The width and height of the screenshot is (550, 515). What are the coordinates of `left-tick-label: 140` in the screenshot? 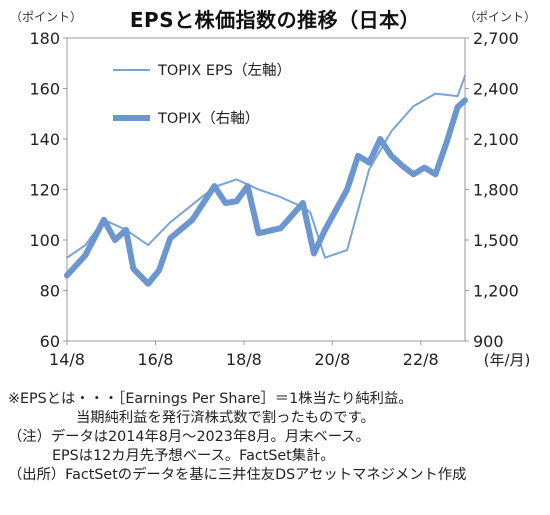 It's located at (44, 139).